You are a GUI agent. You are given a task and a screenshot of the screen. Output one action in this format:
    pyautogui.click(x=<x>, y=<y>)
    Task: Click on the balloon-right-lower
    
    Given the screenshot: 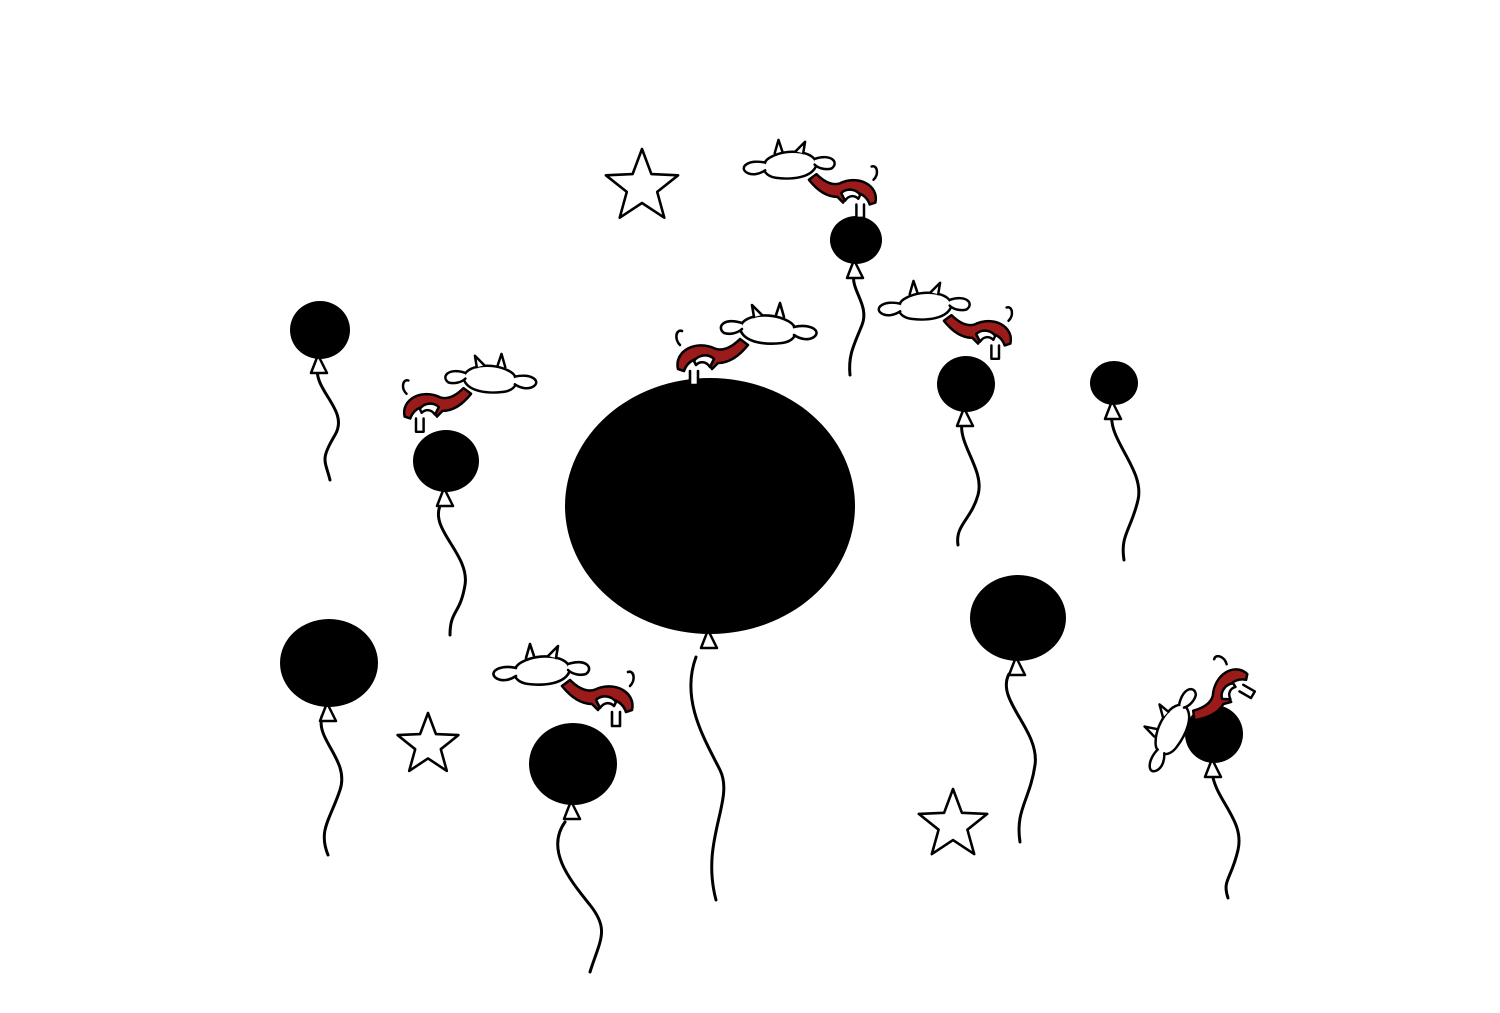 What is the action you would take?
    pyautogui.click(x=1018, y=709)
    